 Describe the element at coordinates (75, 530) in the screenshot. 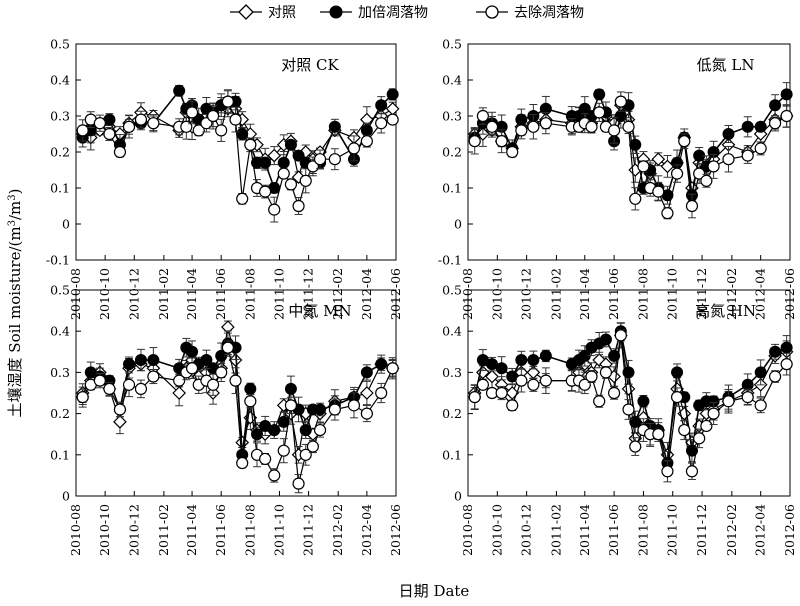

I see `x-tick-label: 2010-08` at that location.